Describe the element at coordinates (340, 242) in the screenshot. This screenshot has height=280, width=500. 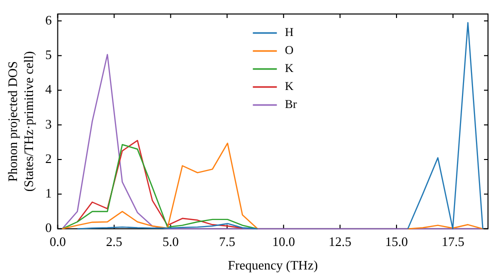
I see `x-tick-label: 12.5` at that location.